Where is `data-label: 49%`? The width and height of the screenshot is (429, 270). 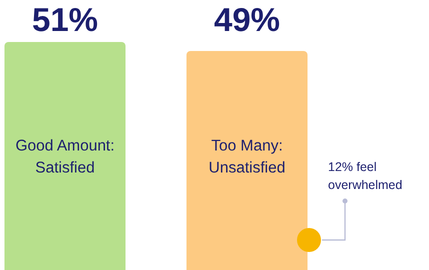
data-label: 49% is located at coordinates (247, 19).